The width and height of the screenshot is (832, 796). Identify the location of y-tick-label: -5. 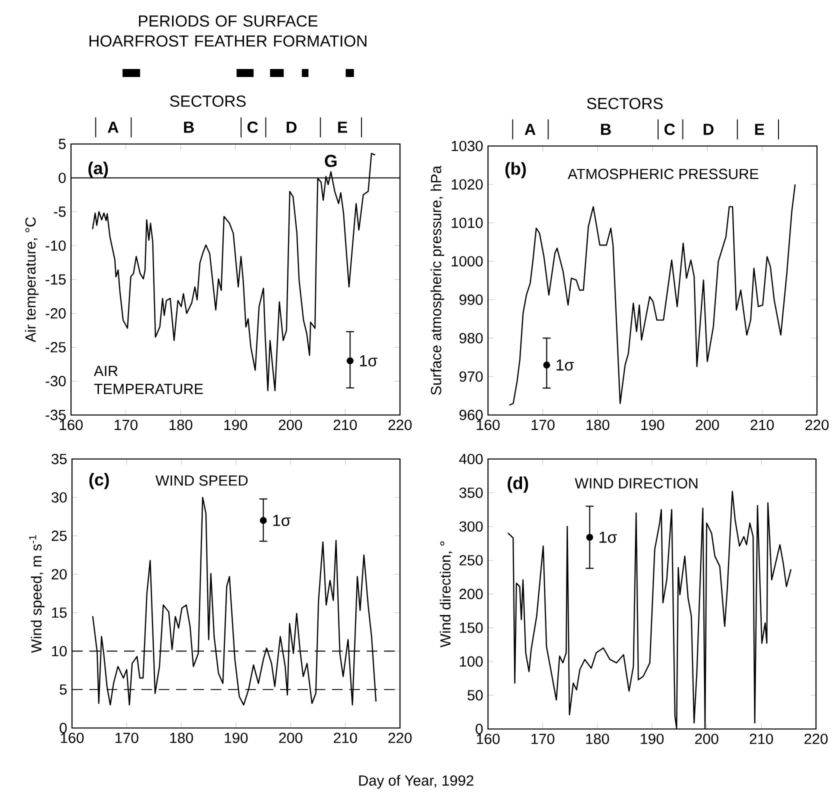
(60, 211).